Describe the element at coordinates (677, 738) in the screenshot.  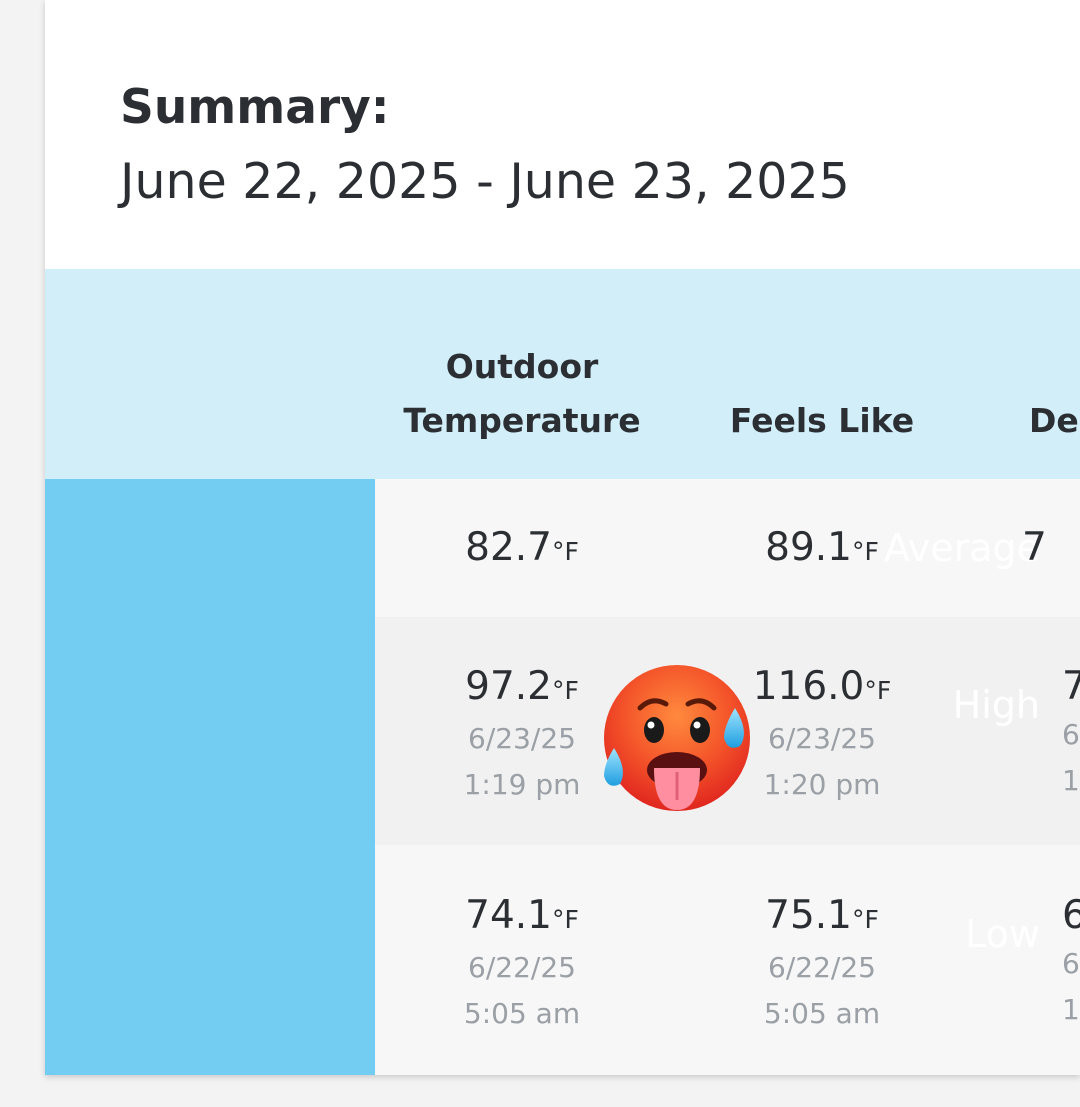
I see `hot-face-emoji-icon` at that location.